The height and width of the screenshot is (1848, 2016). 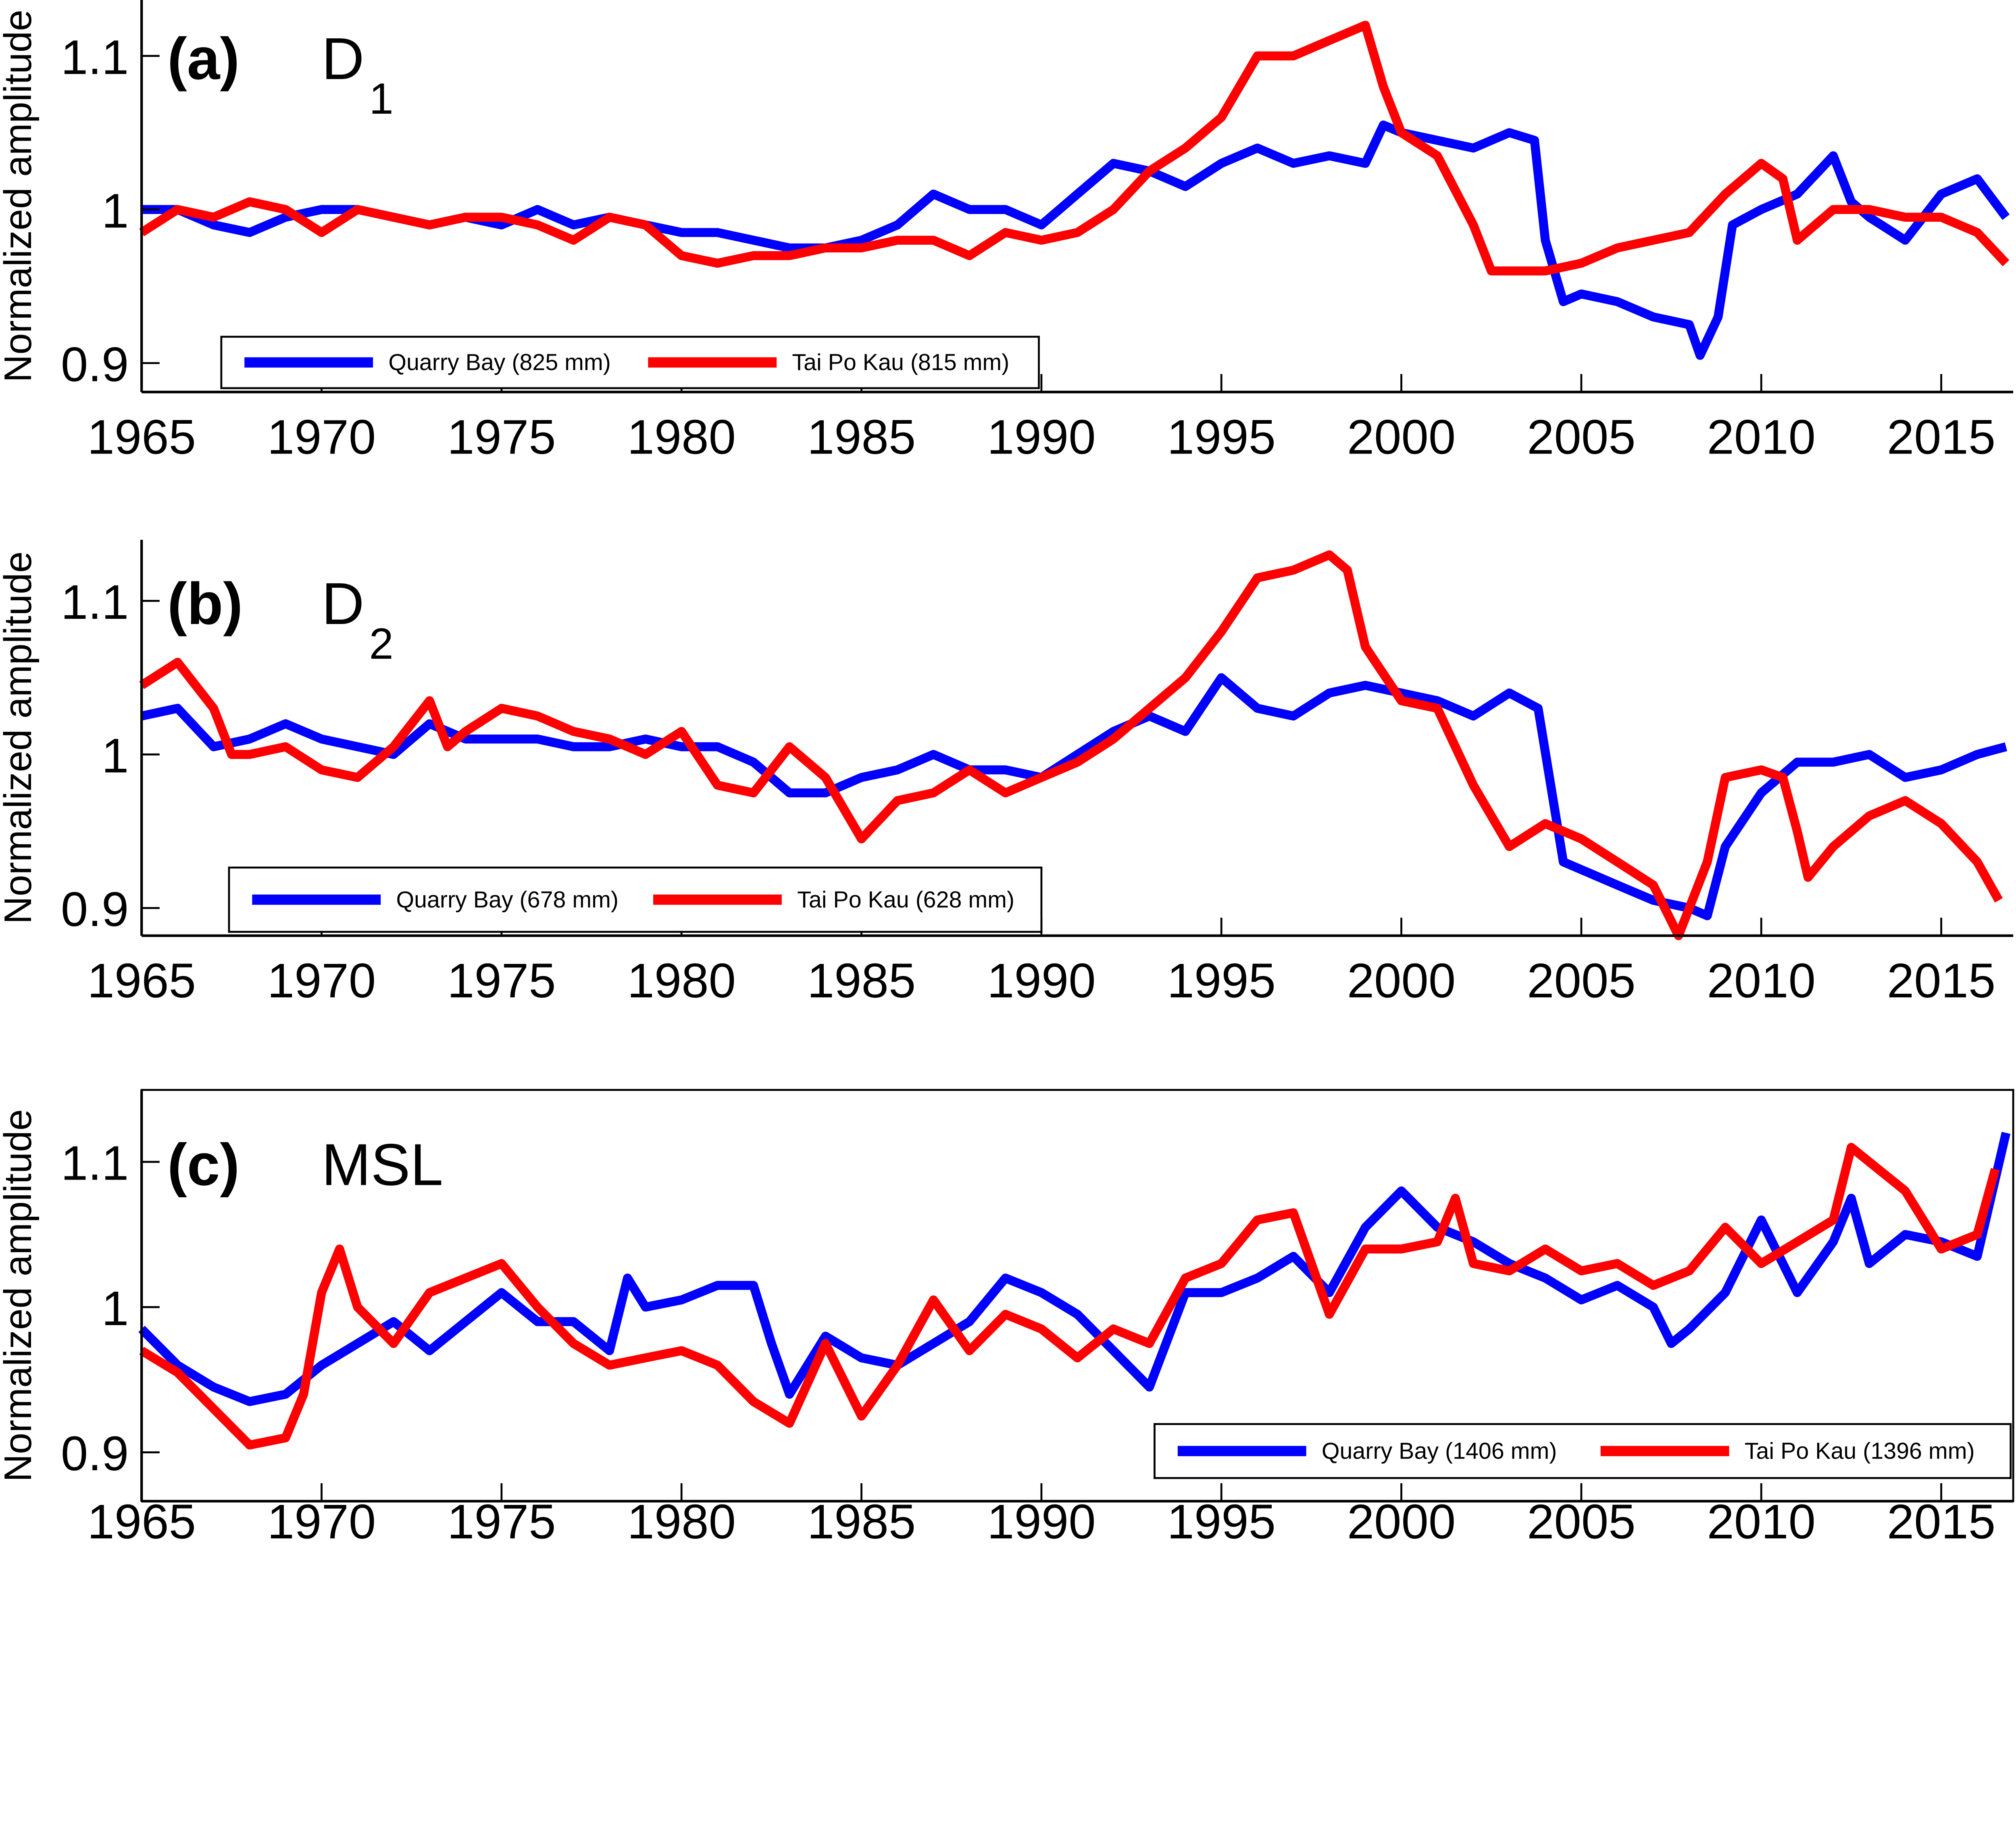 I want to click on legend-label: Tai Po Kau (815 mm), so click(x=900, y=362).